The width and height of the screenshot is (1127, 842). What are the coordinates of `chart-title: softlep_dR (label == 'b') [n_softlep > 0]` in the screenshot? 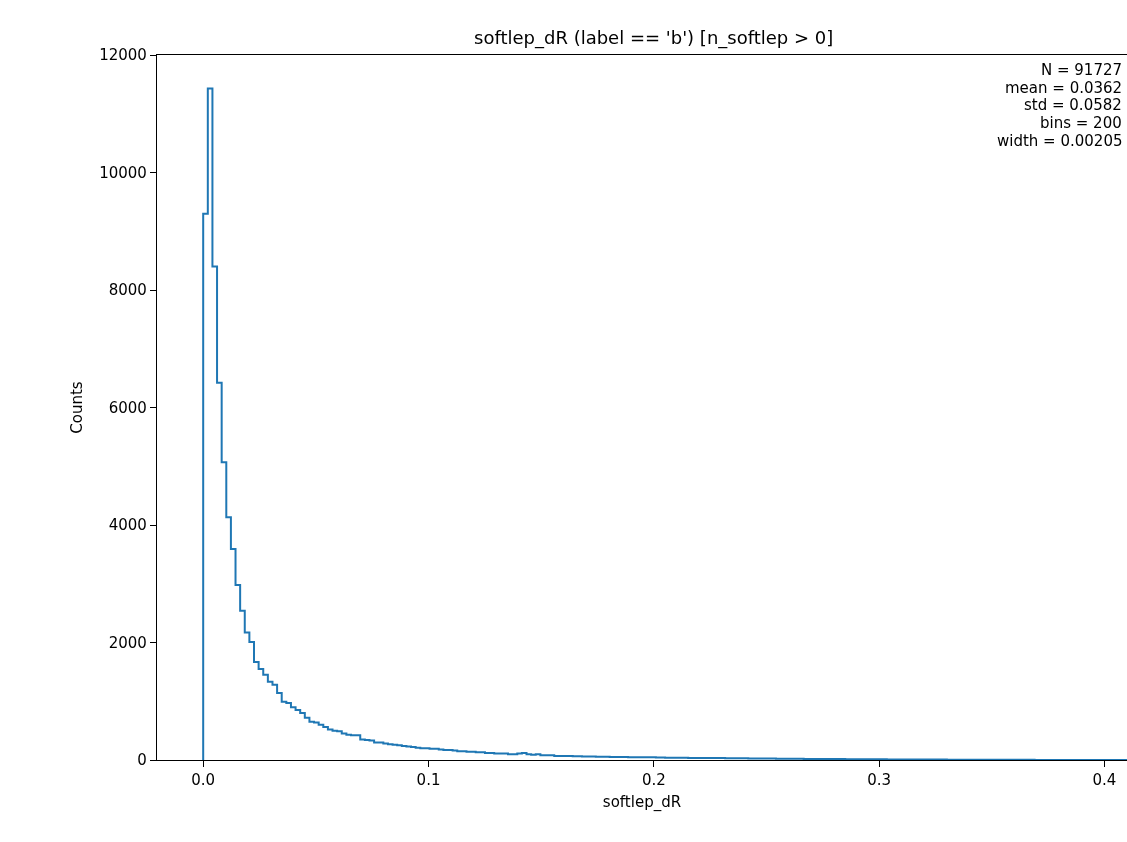 It's located at (654, 38).